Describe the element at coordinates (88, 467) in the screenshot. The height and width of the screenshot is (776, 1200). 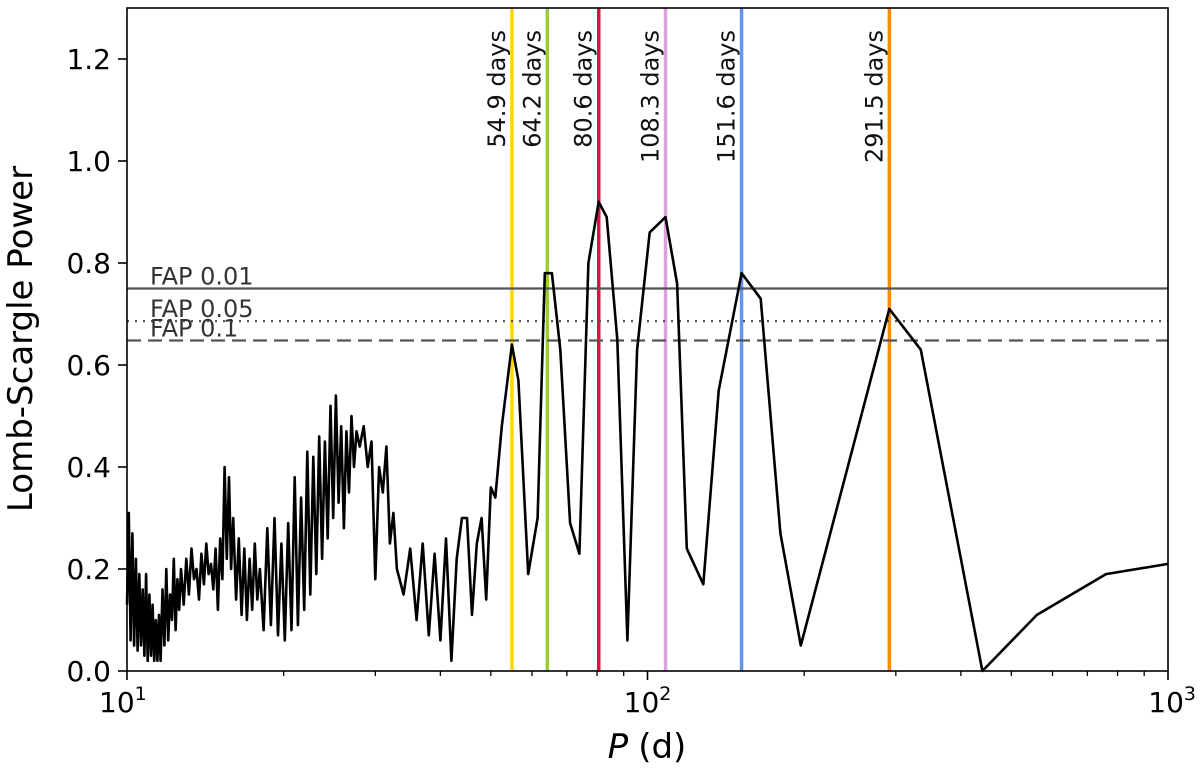
I see `y-tick-label-0.4: 0.4` at that location.